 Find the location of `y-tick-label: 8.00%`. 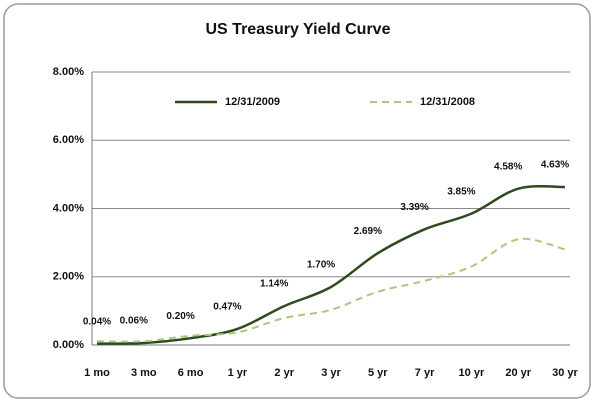

y-tick-label: 8.00% is located at coordinates (68, 72).